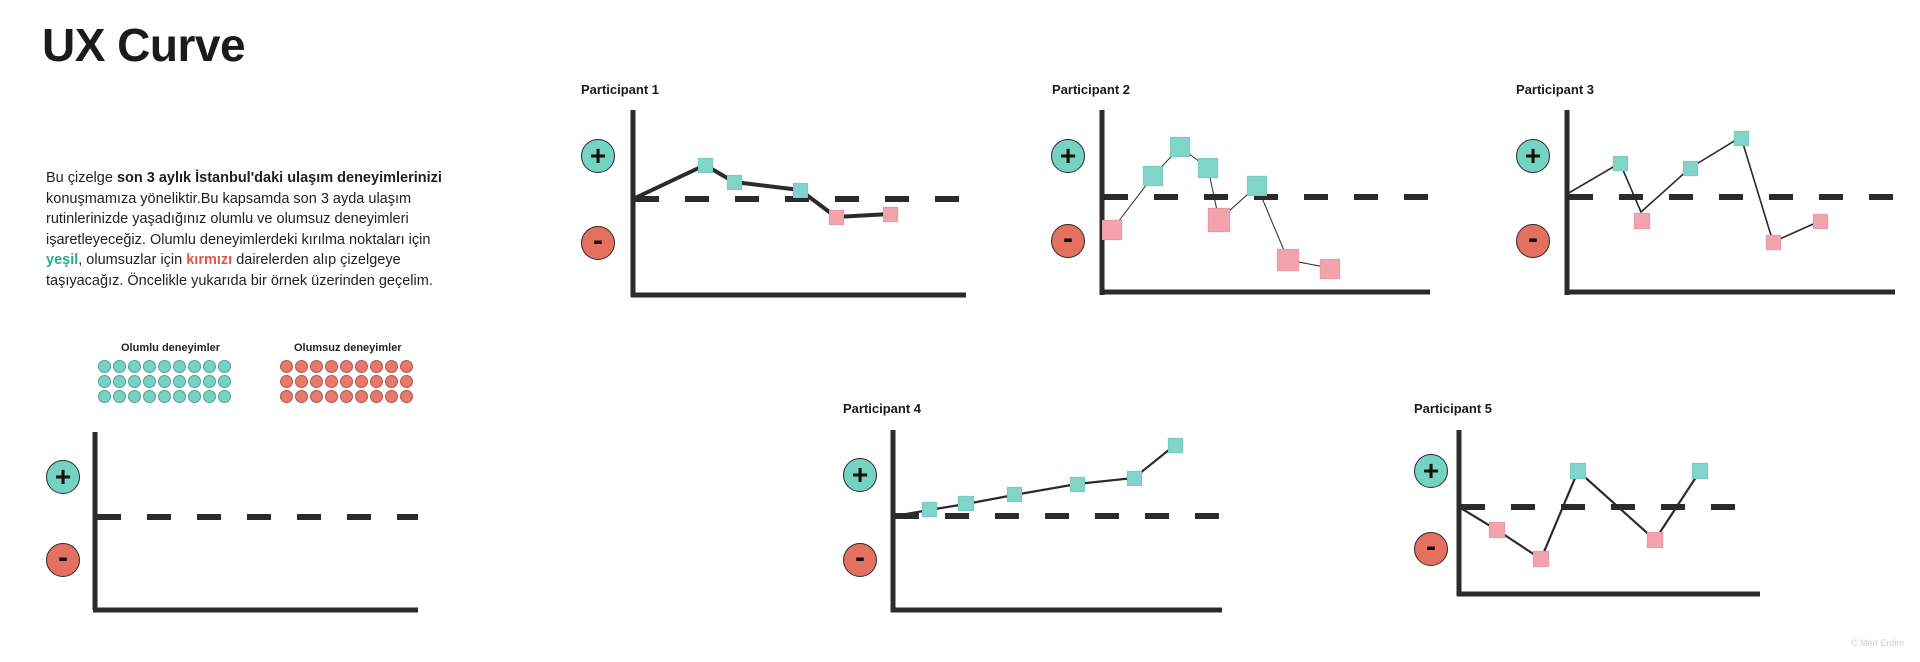  What do you see at coordinates (171, 348) in the screenshot?
I see `positive-palette-label: Olumlu deneyimler` at bounding box center [171, 348].